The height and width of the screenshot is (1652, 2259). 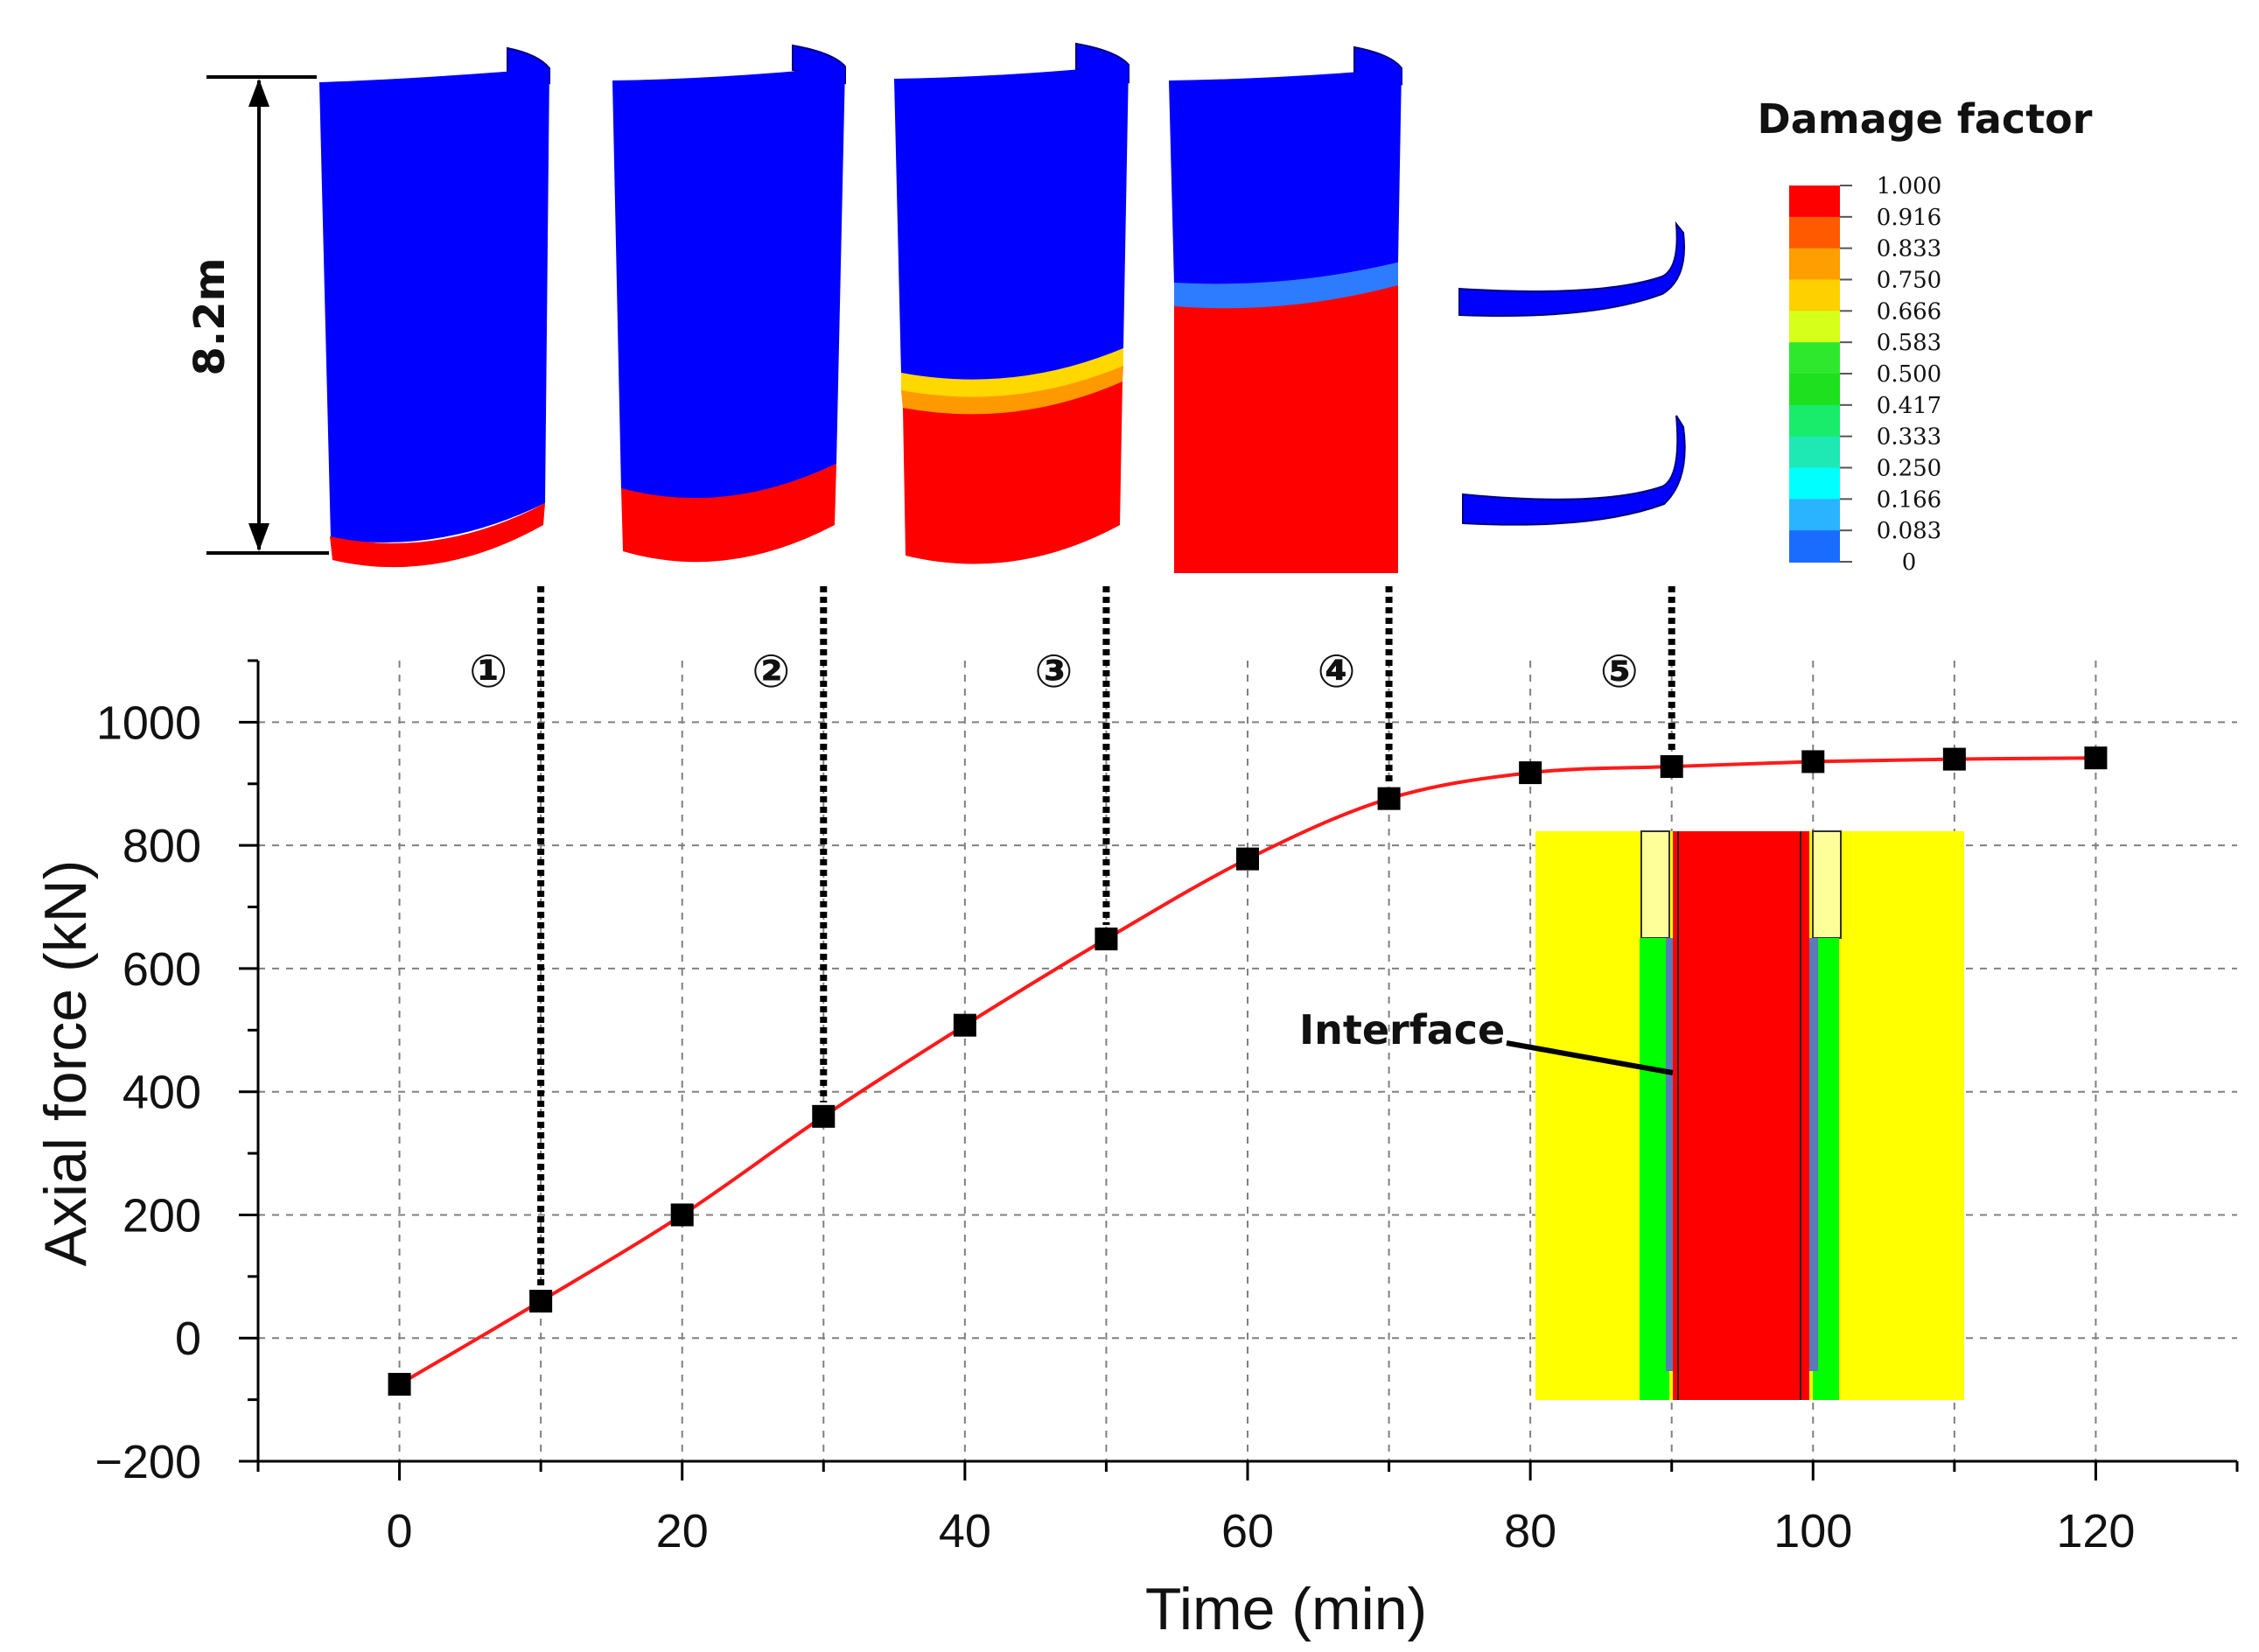 I want to click on cylinder-4-body, so click(x=1285, y=176).